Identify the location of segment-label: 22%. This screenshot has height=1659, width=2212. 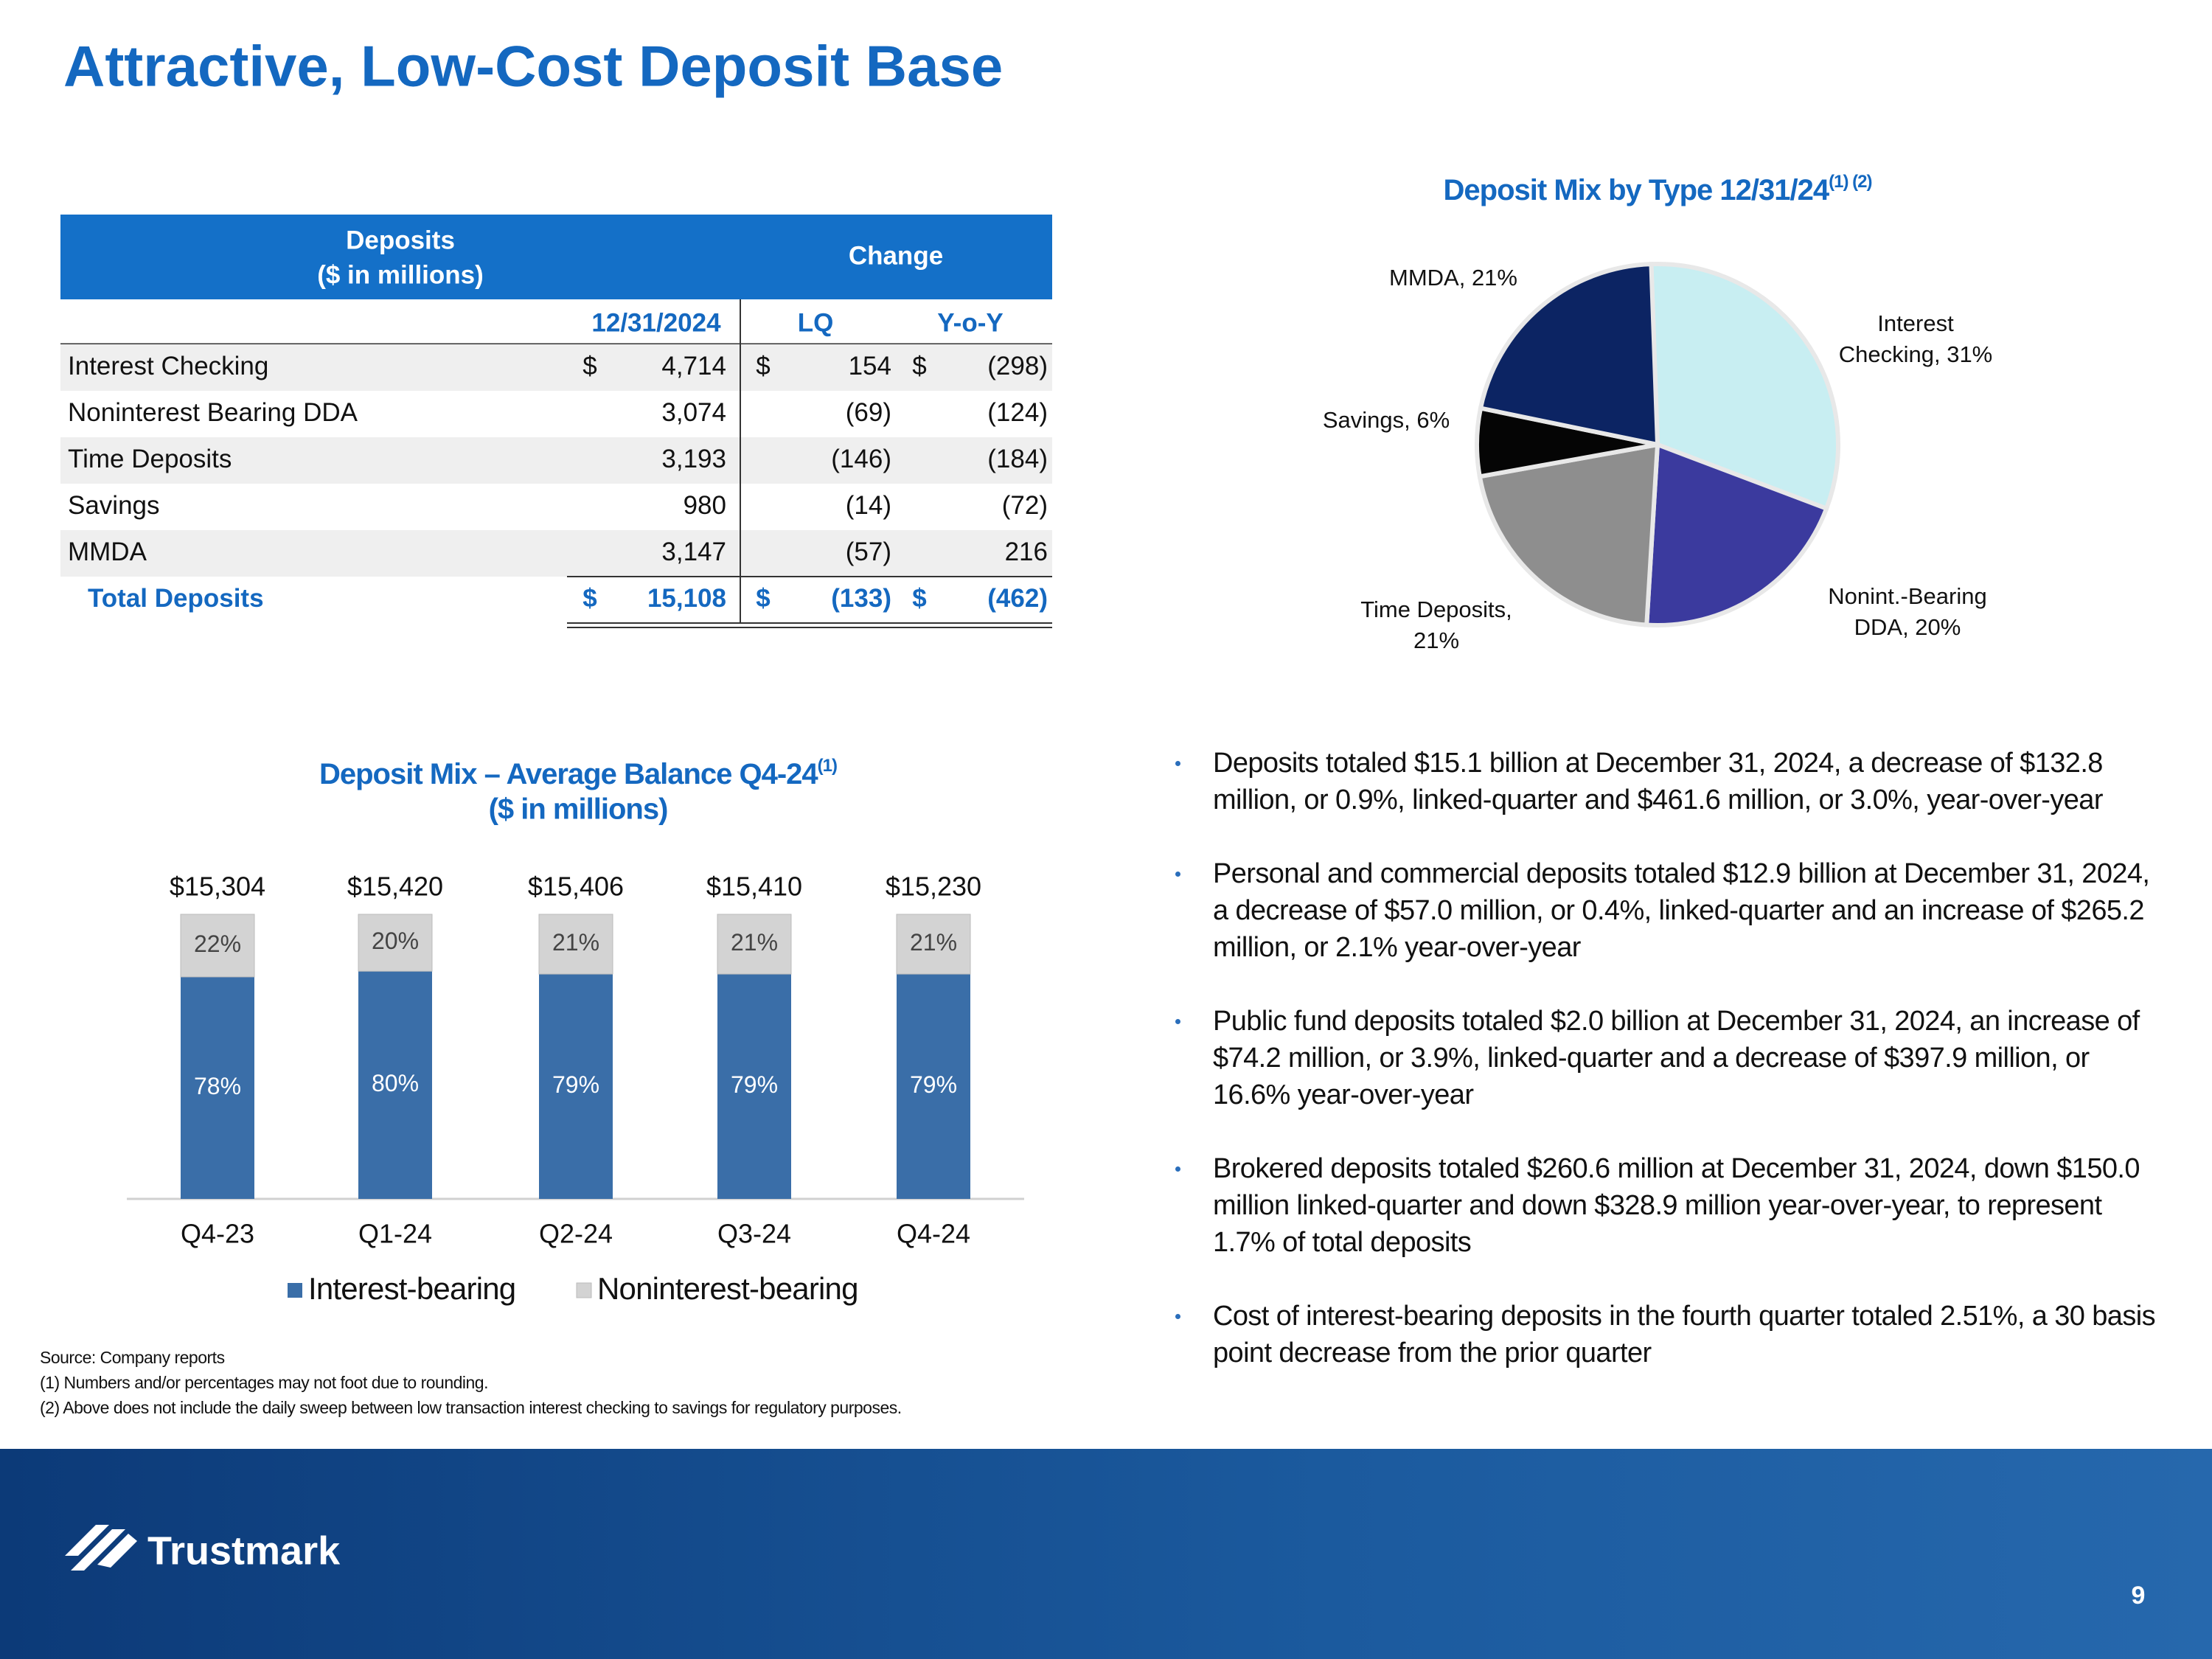
(217, 944).